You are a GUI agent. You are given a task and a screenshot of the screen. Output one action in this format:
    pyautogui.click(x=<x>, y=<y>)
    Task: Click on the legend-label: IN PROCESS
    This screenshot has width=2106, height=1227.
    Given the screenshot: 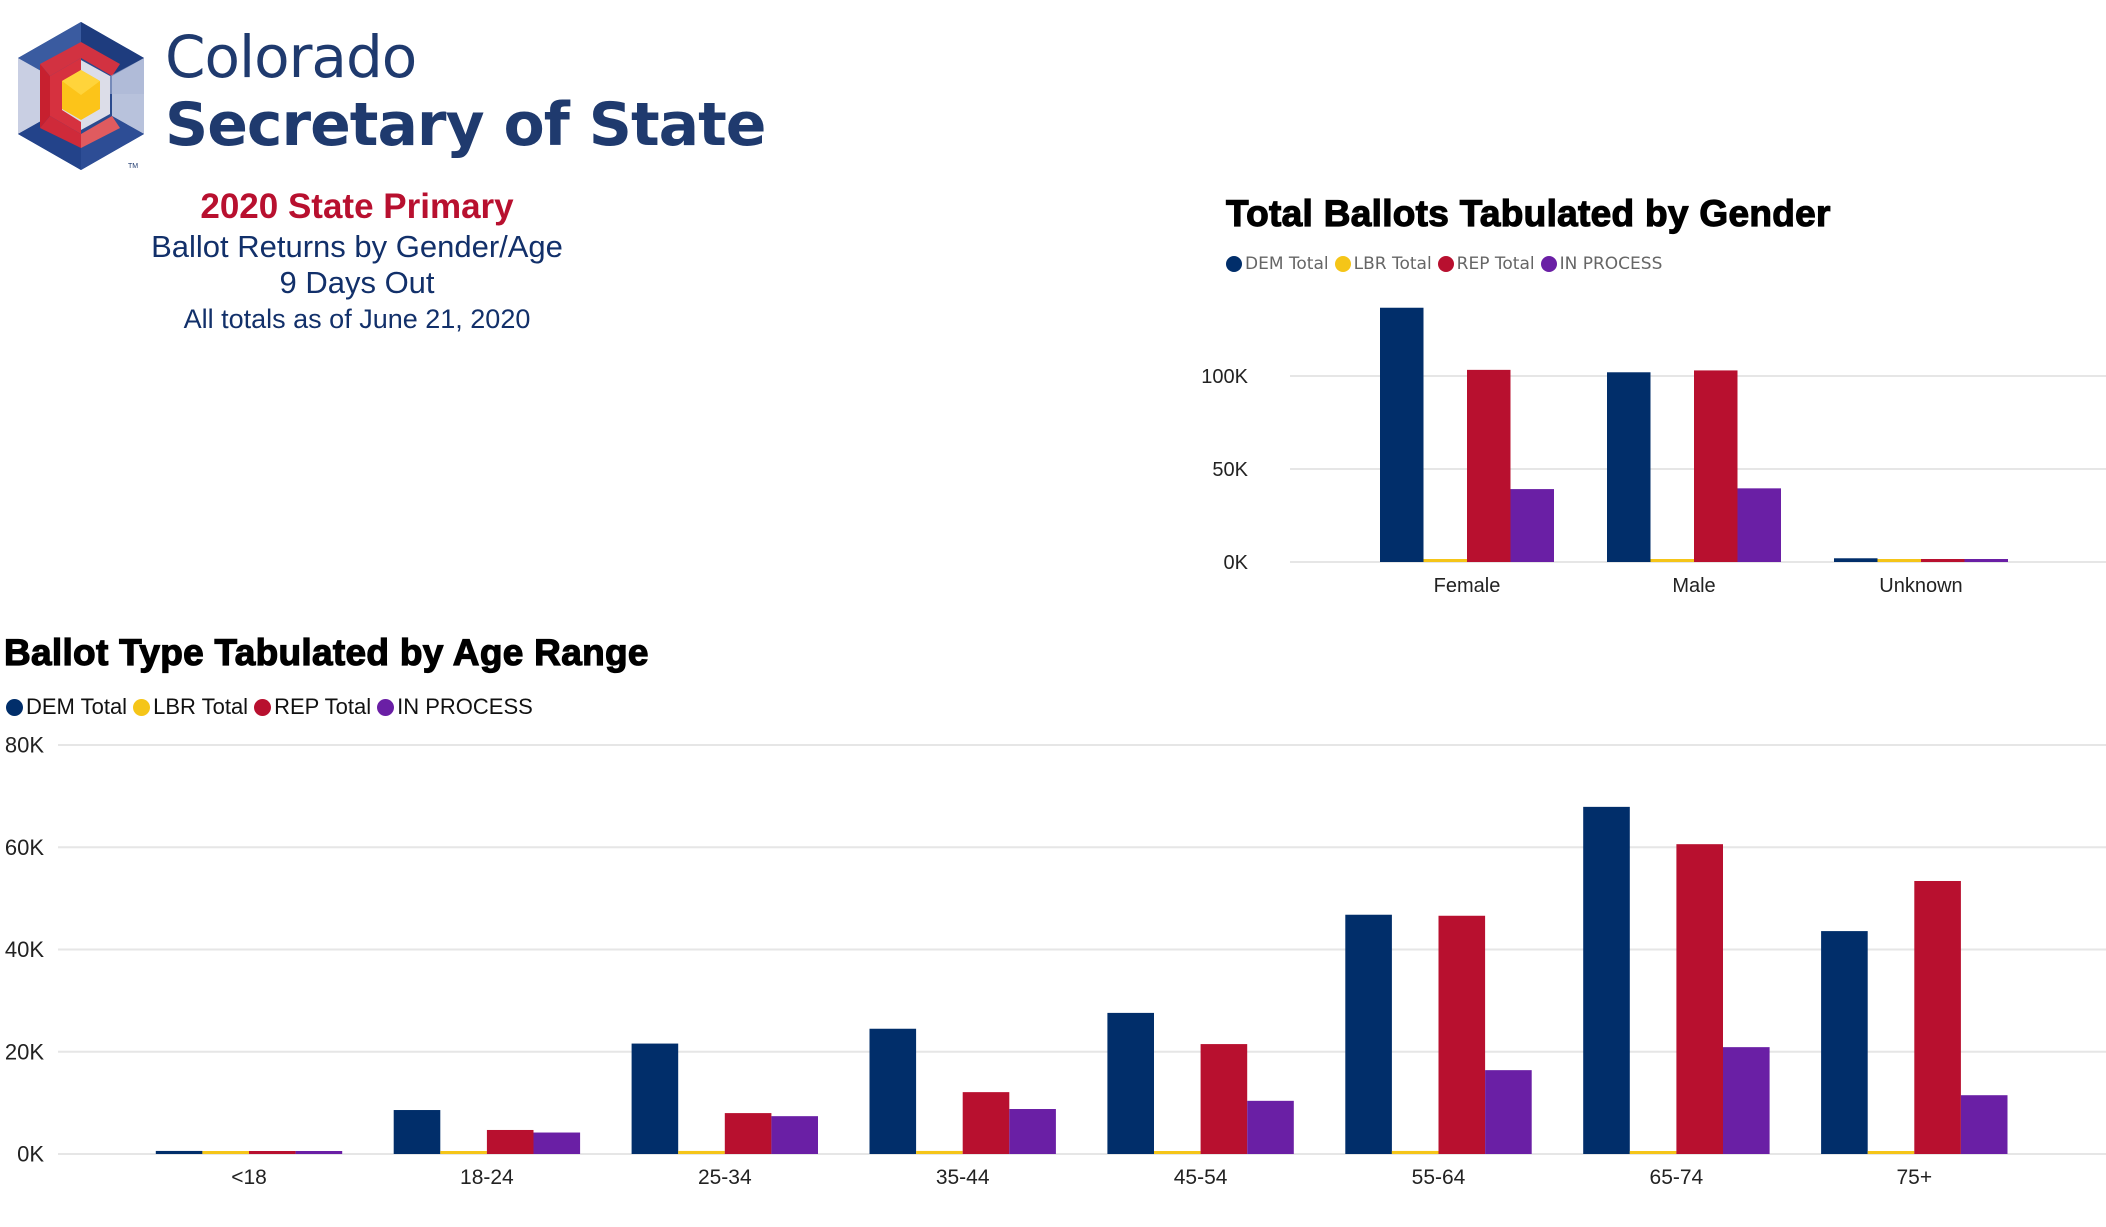 What is the action you would take?
    pyautogui.click(x=1611, y=264)
    